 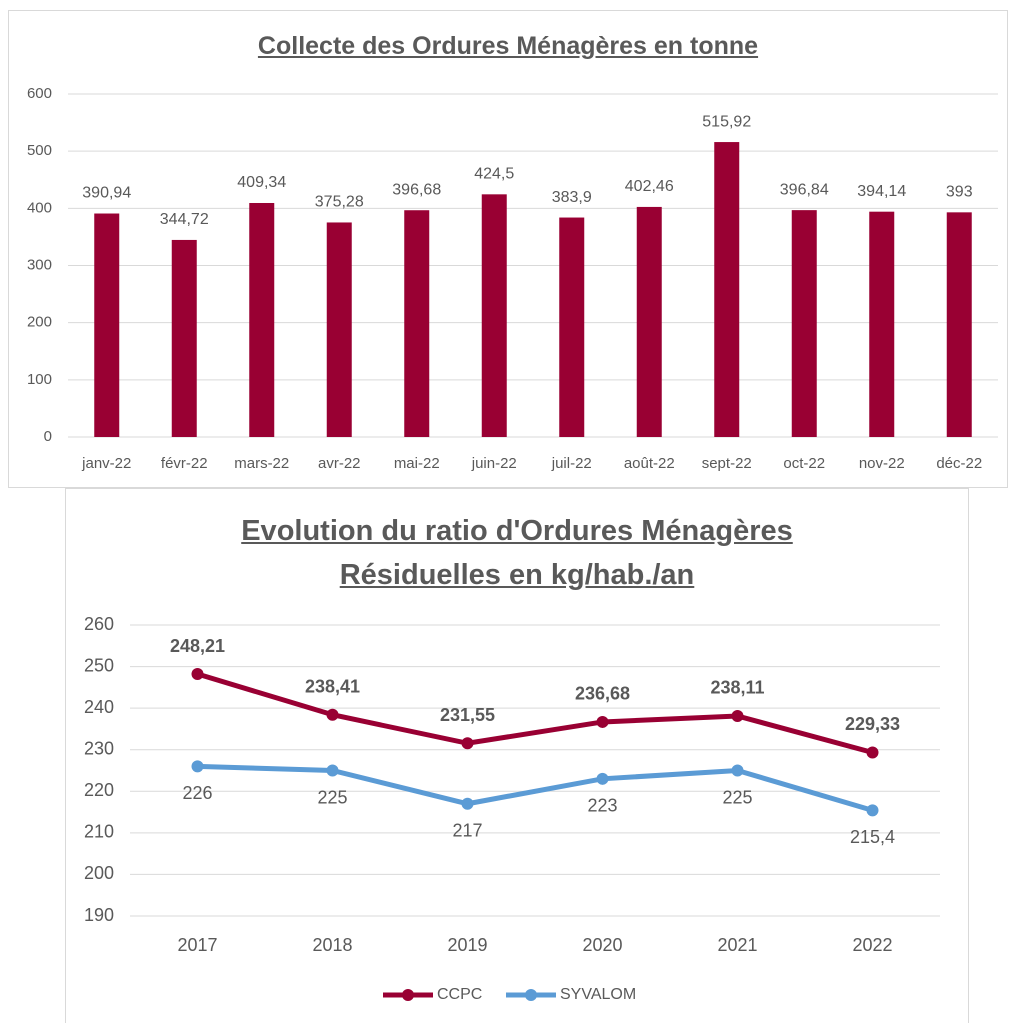 What do you see at coordinates (197, 793) in the screenshot?
I see `data-label: 226` at bounding box center [197, 793].